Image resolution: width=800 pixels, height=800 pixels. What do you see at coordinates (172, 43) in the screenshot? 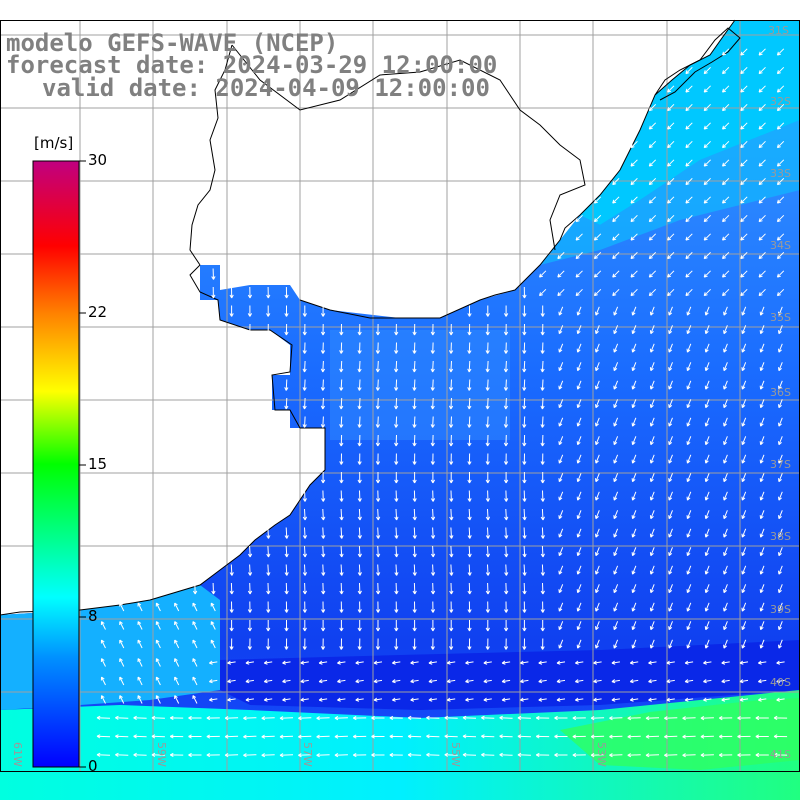
I see `title-model: modelo GEFS-WAVE (NCEP)` at bounding box center [172, 43].